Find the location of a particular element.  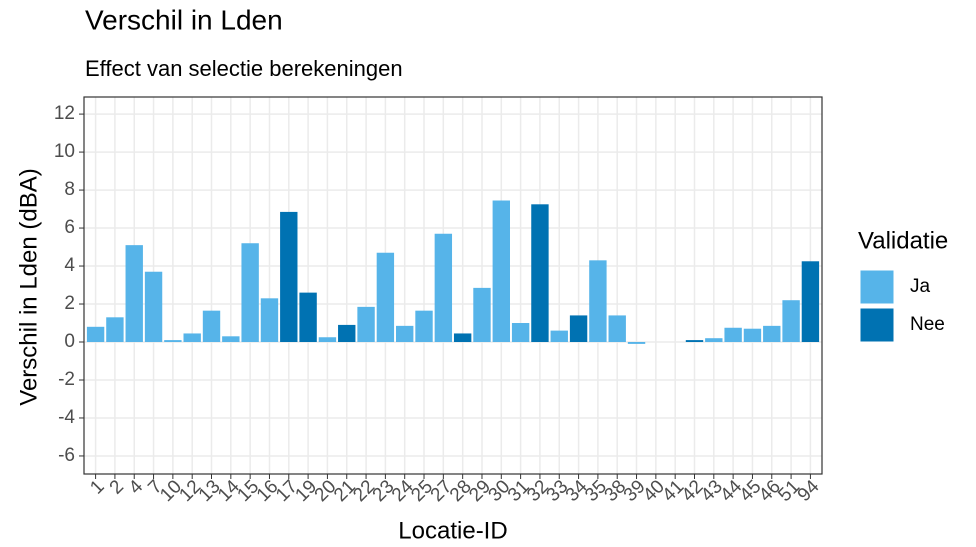

y-tick-label: 12 is located at coordinates (64, 113).